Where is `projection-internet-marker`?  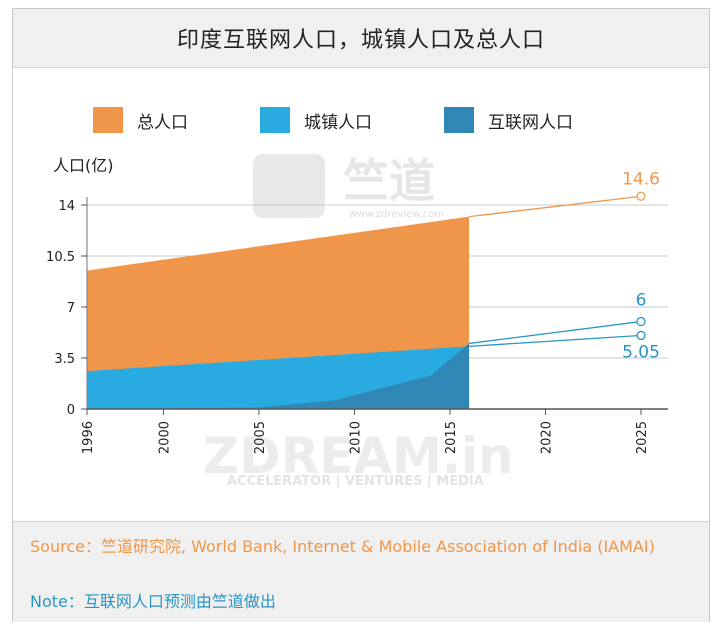 projection-internet-marker is located at coordinates (641, 321).